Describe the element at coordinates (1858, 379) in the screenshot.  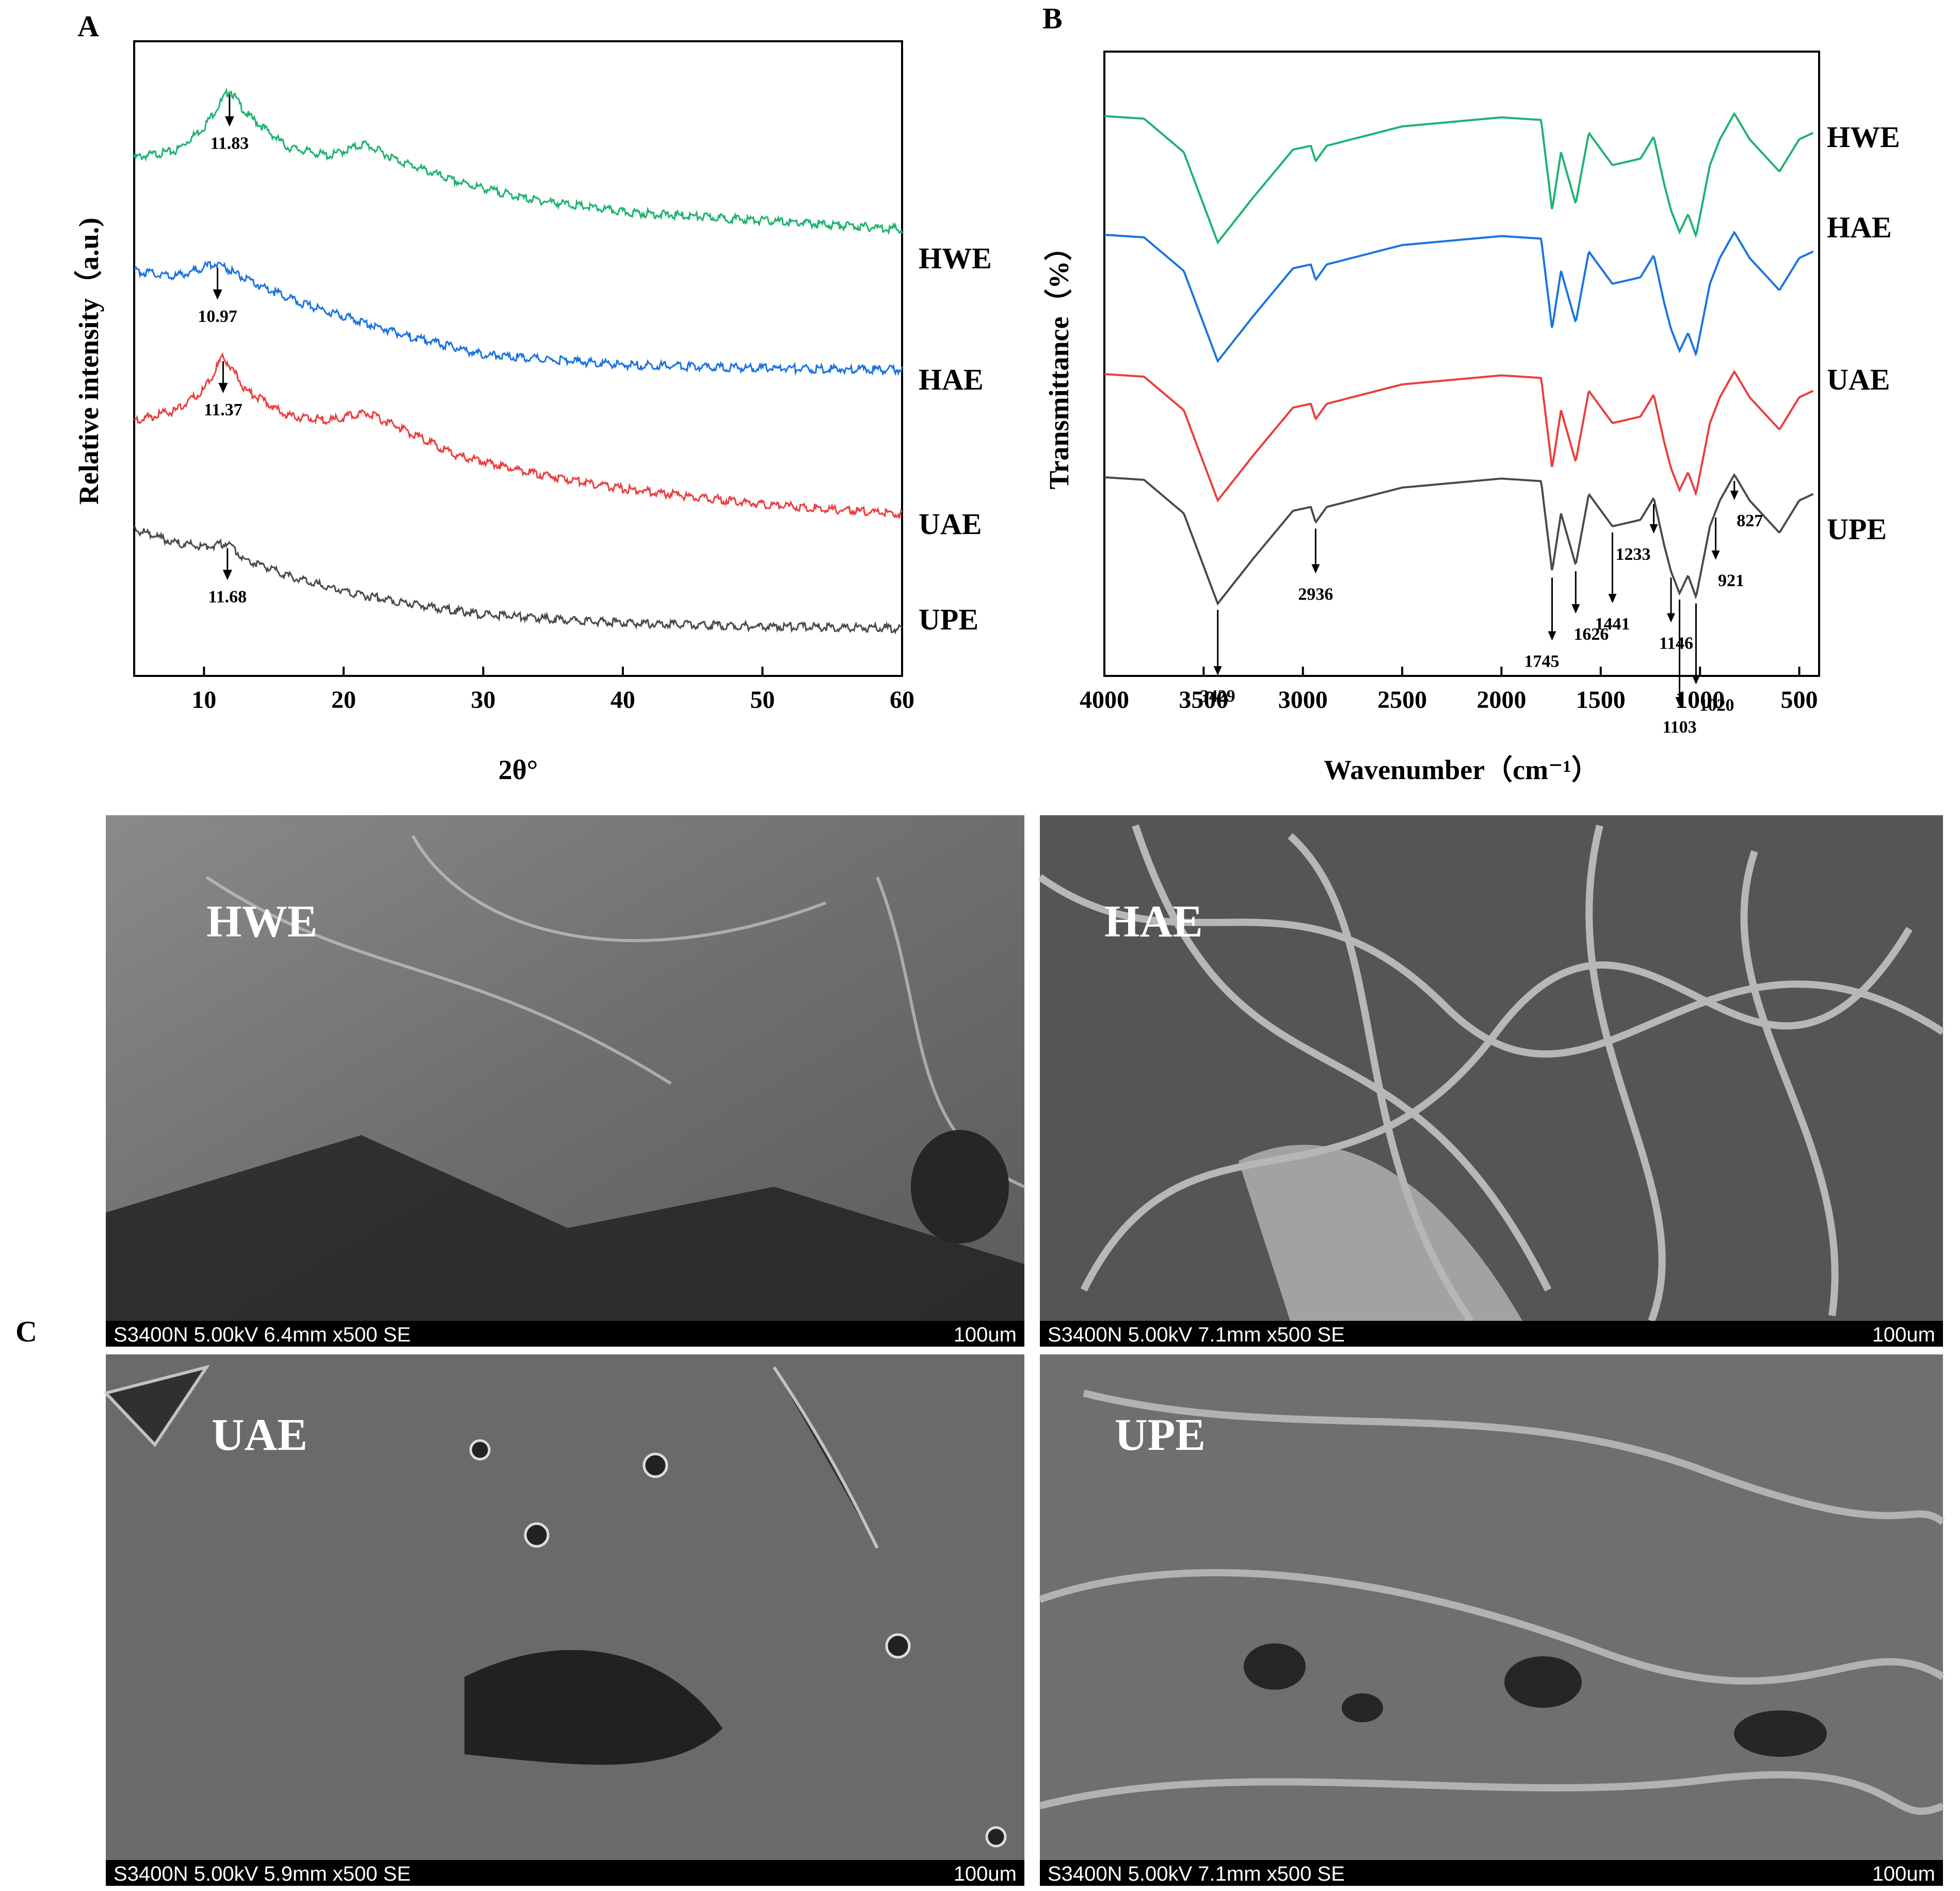
I see `ftir-series-label-uae: UAE` at that location.